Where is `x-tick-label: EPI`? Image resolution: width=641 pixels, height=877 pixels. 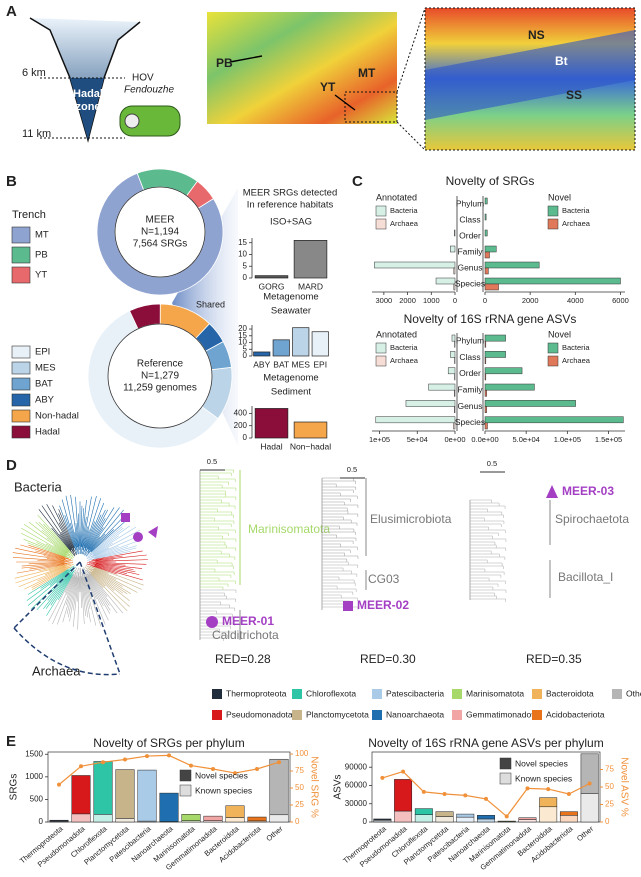 x-tick-label: EPI is located at coordinates (320, 364).